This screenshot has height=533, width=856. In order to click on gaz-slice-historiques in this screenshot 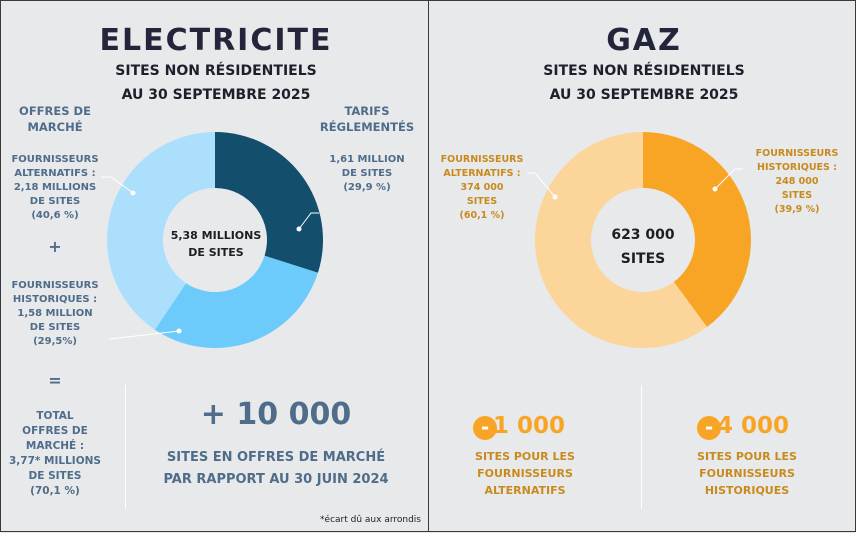, I will do `click(697, 229)`.